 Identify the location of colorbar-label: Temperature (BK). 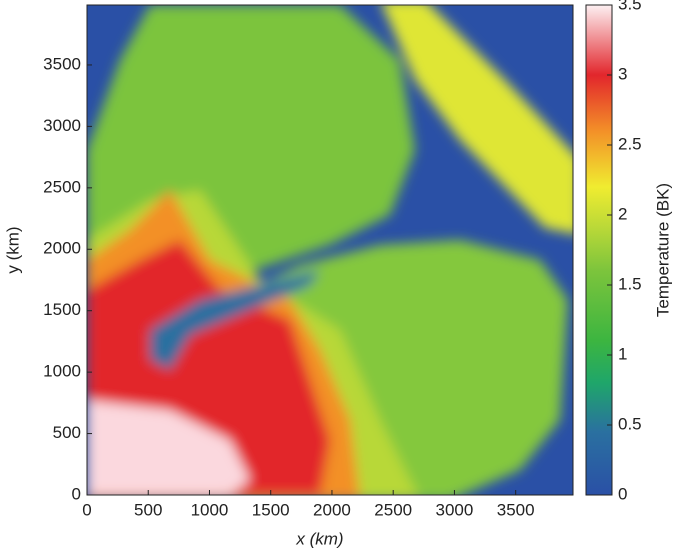
(662, 250).